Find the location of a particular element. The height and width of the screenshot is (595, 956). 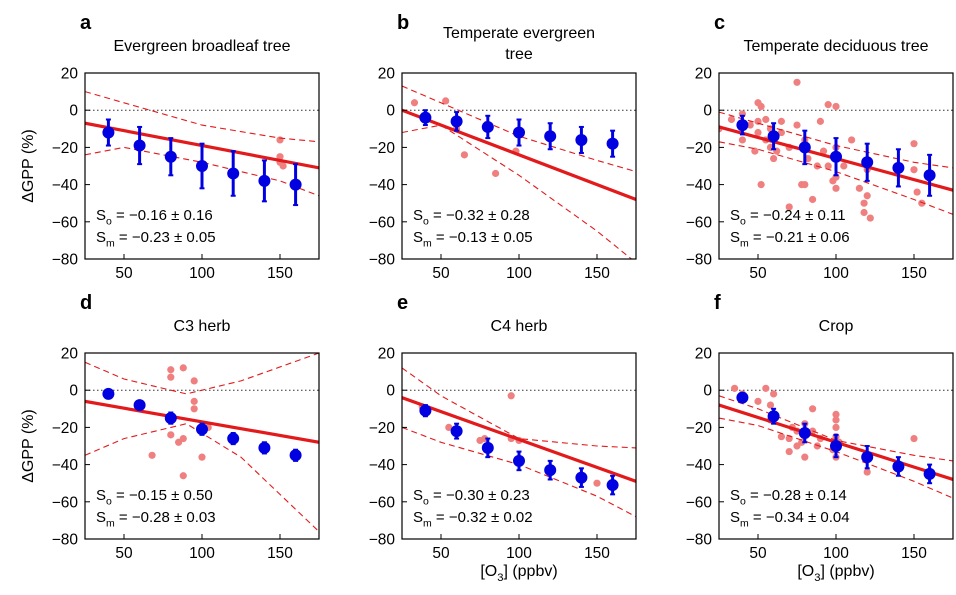

stat-label: So = −0.15 ± 0.50 is located at coordinates (154, 497).